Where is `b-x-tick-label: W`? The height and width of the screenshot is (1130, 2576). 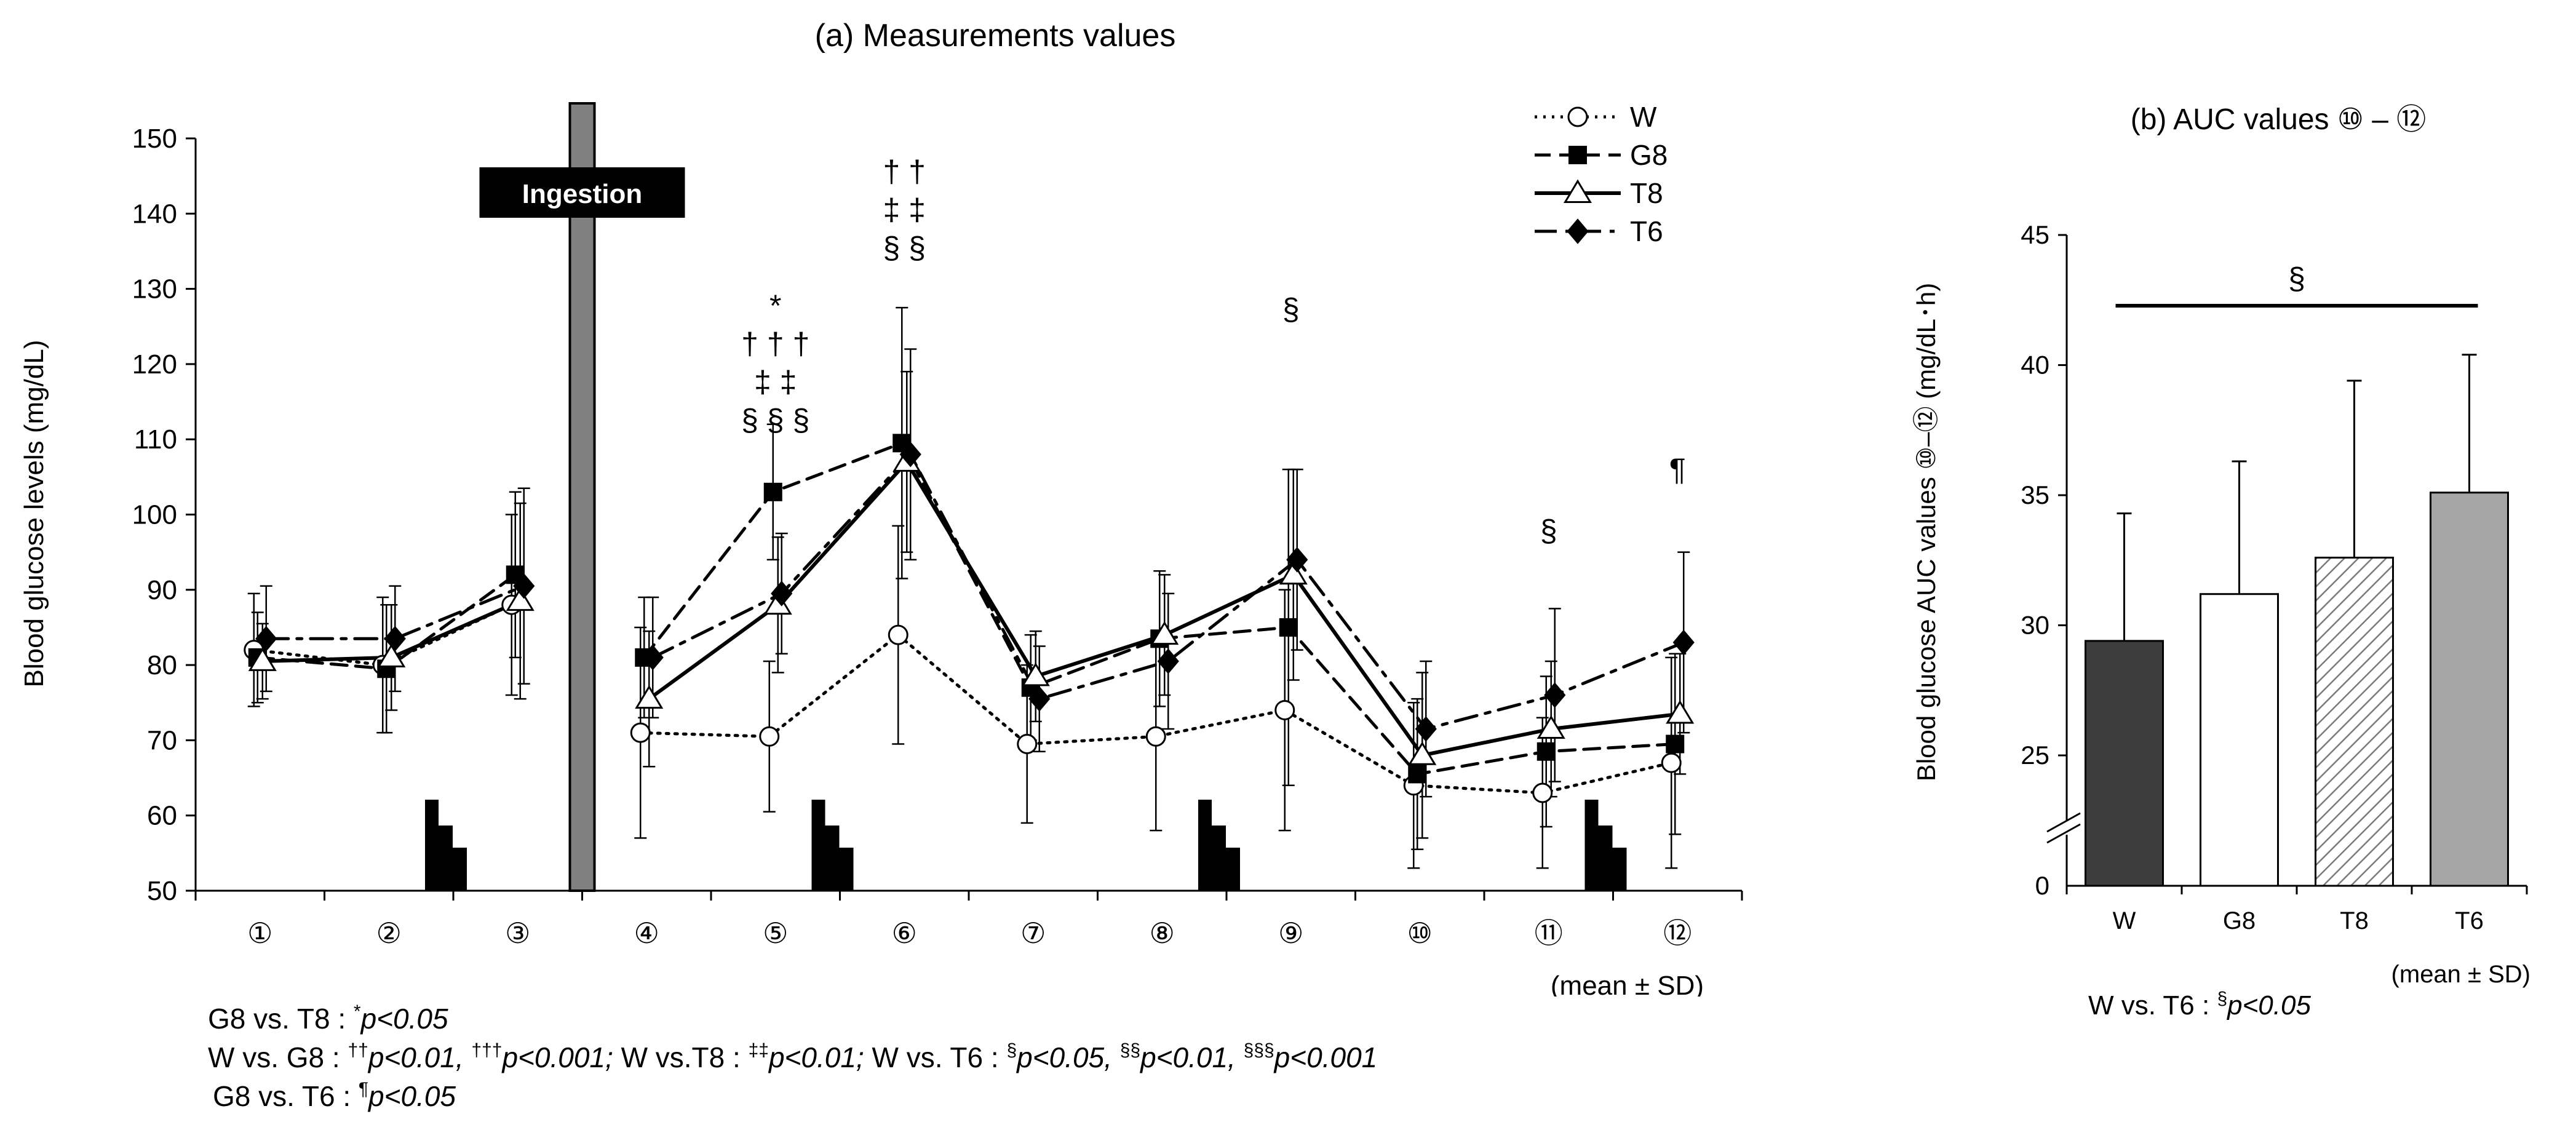
b-x-tick-label: W is located at coordinates (2124, 920).